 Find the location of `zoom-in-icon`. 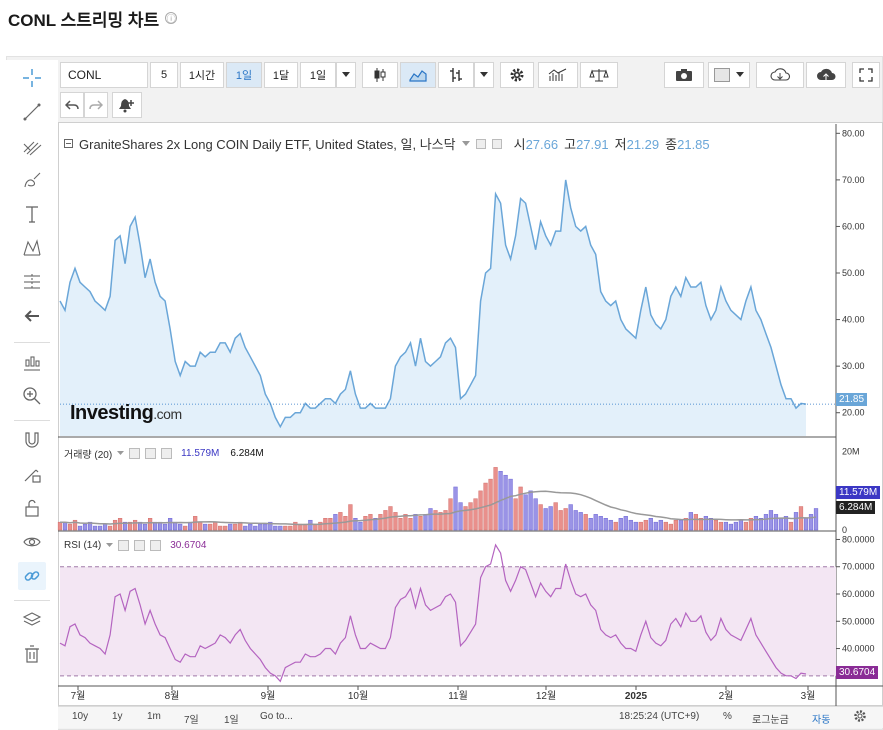

zoom-in-icon is located at coordinates (32, 396).